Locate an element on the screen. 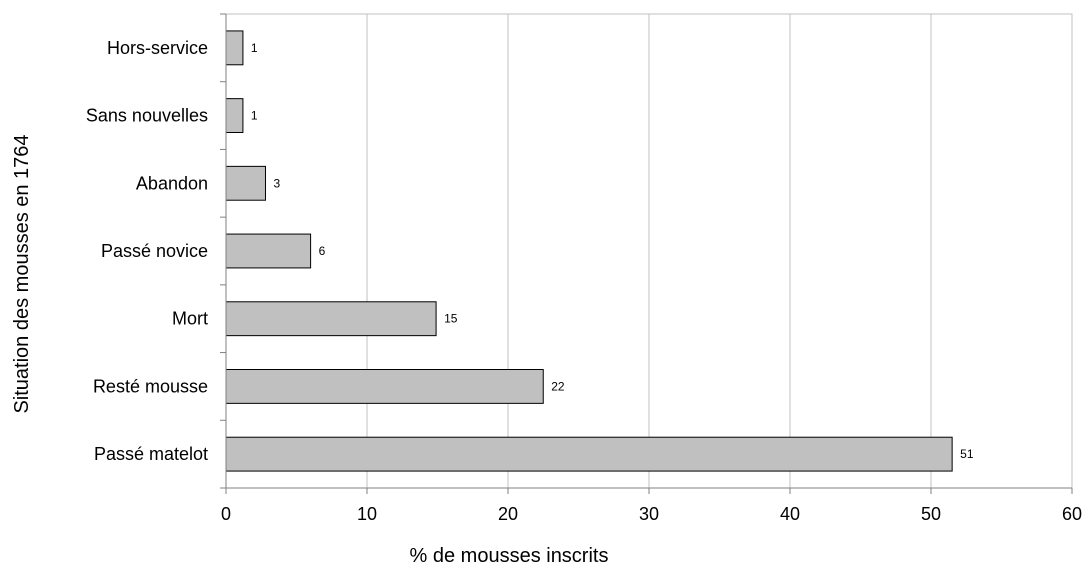 Image resolution: width=1084 pixels, height=576 pixels. data-label: 22 is located at coordinates (558, 386).